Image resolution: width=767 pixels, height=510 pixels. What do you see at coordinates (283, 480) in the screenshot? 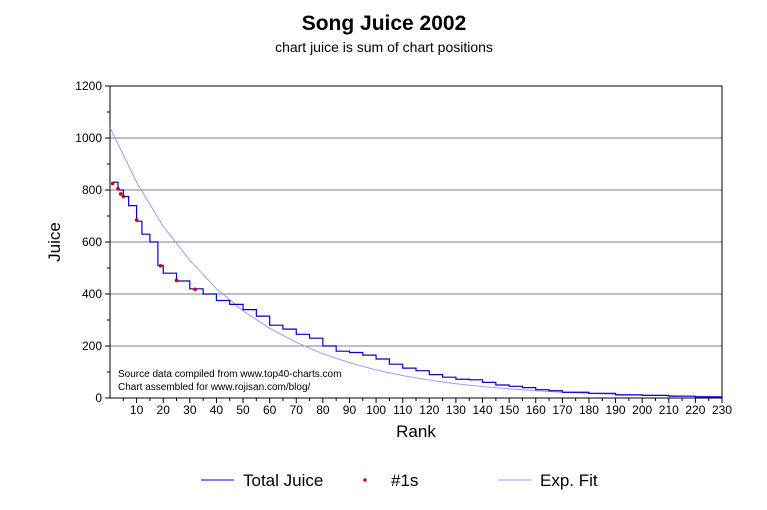
I see `legend-label-total-juice: Total Juice` at bounding box center [283, 480].